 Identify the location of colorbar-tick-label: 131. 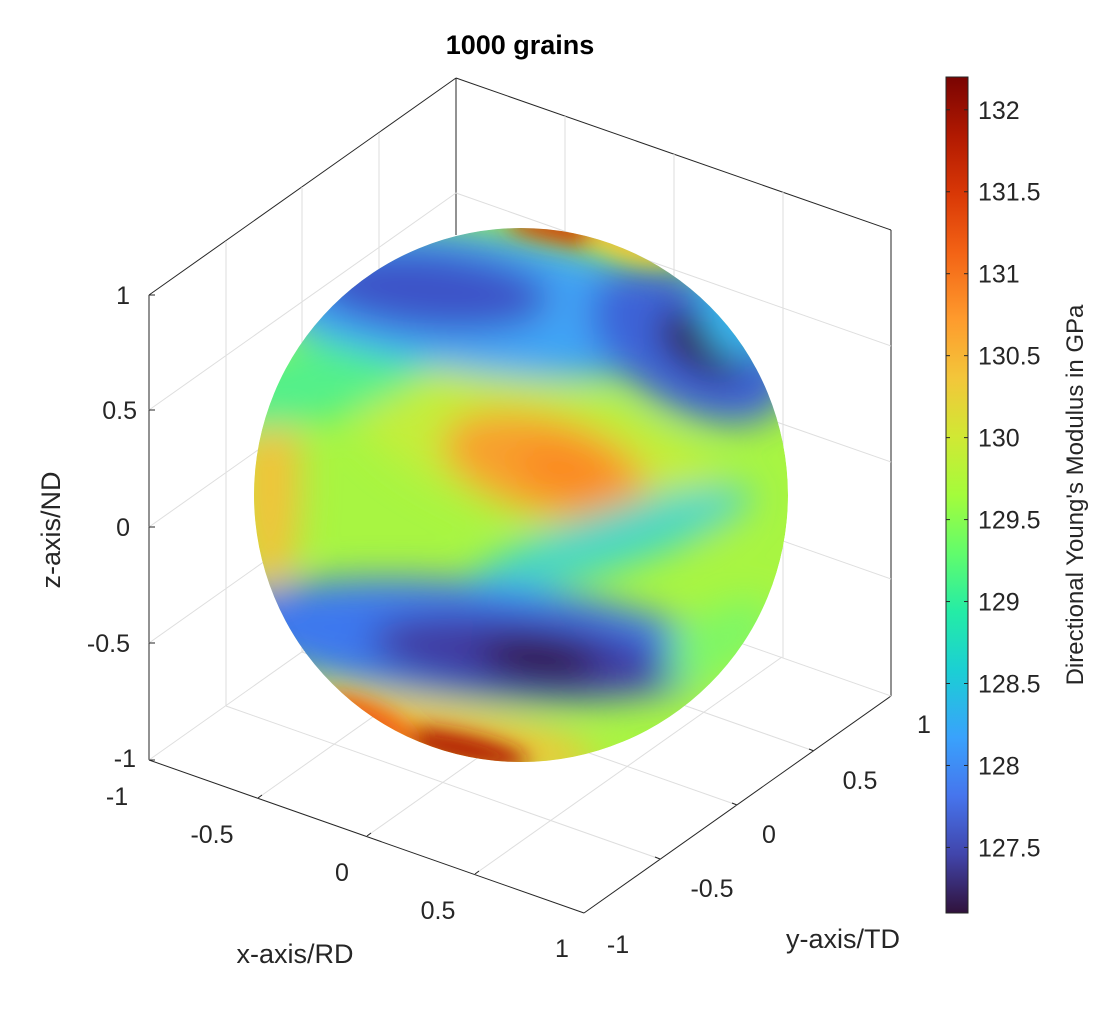
(999, 275).